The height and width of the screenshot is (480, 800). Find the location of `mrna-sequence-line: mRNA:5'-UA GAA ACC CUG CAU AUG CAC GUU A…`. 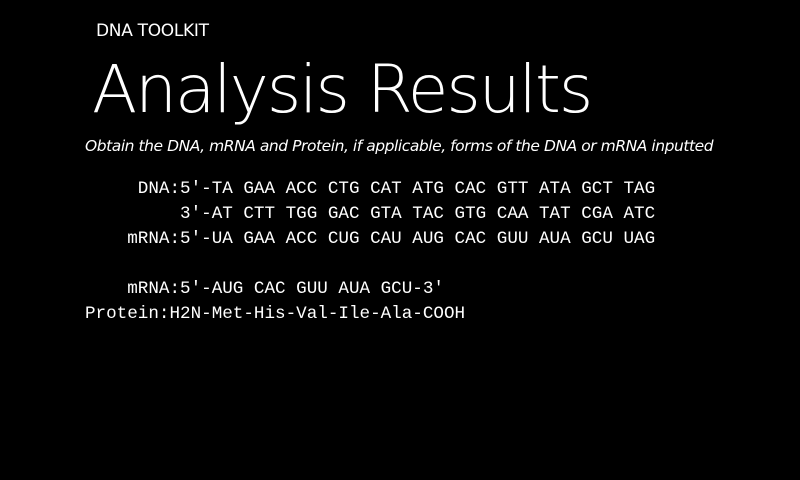

mrna-sequence-line: mRNA:5'-UA GAA ACC CUG CAU AUG CAC GUU A… is located at coordinates (370, 239).